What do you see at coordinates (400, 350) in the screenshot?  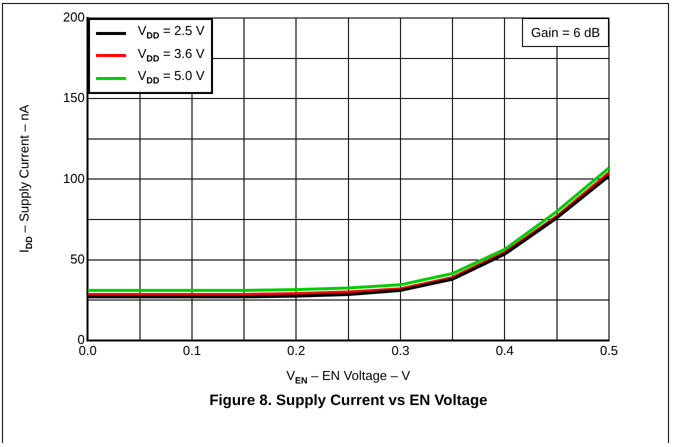 I see `x-tick-label: 0.3` at bounding box center [400, 350].